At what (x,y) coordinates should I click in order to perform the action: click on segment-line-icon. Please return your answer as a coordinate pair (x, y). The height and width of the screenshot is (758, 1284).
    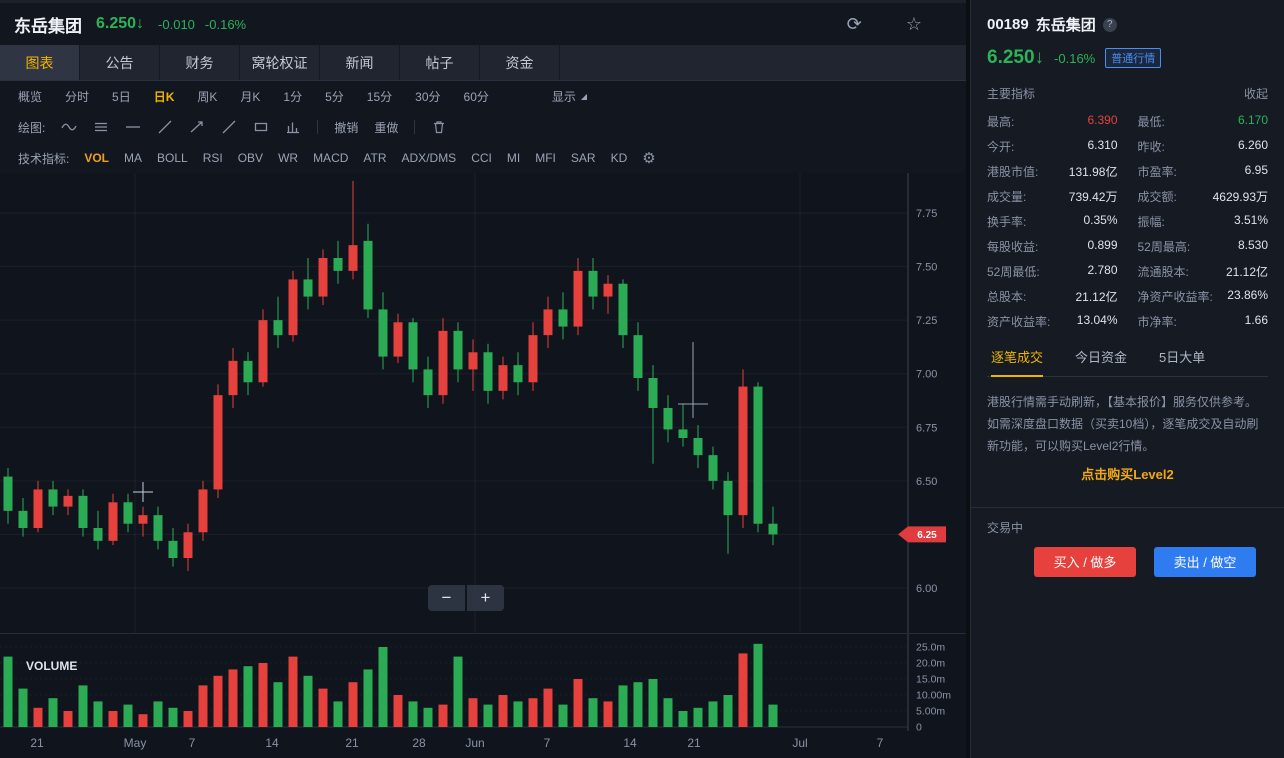
    Looking at the image, I should click on (229, 127).